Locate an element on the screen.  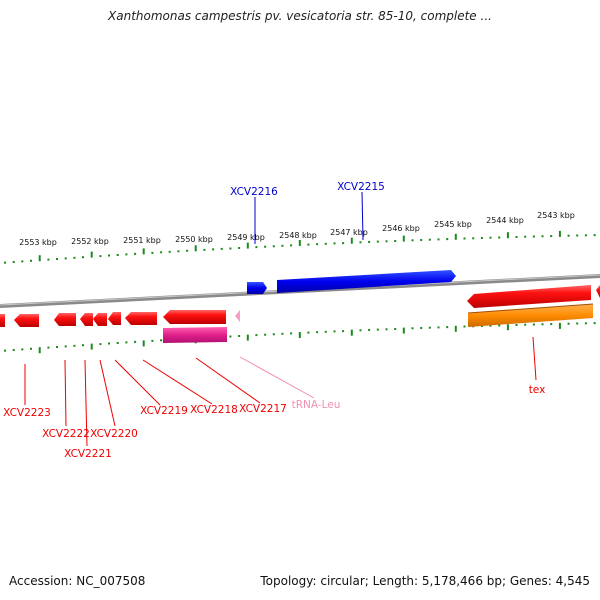
scale-label: 2553 kbp is located at coordinates (38, 242).